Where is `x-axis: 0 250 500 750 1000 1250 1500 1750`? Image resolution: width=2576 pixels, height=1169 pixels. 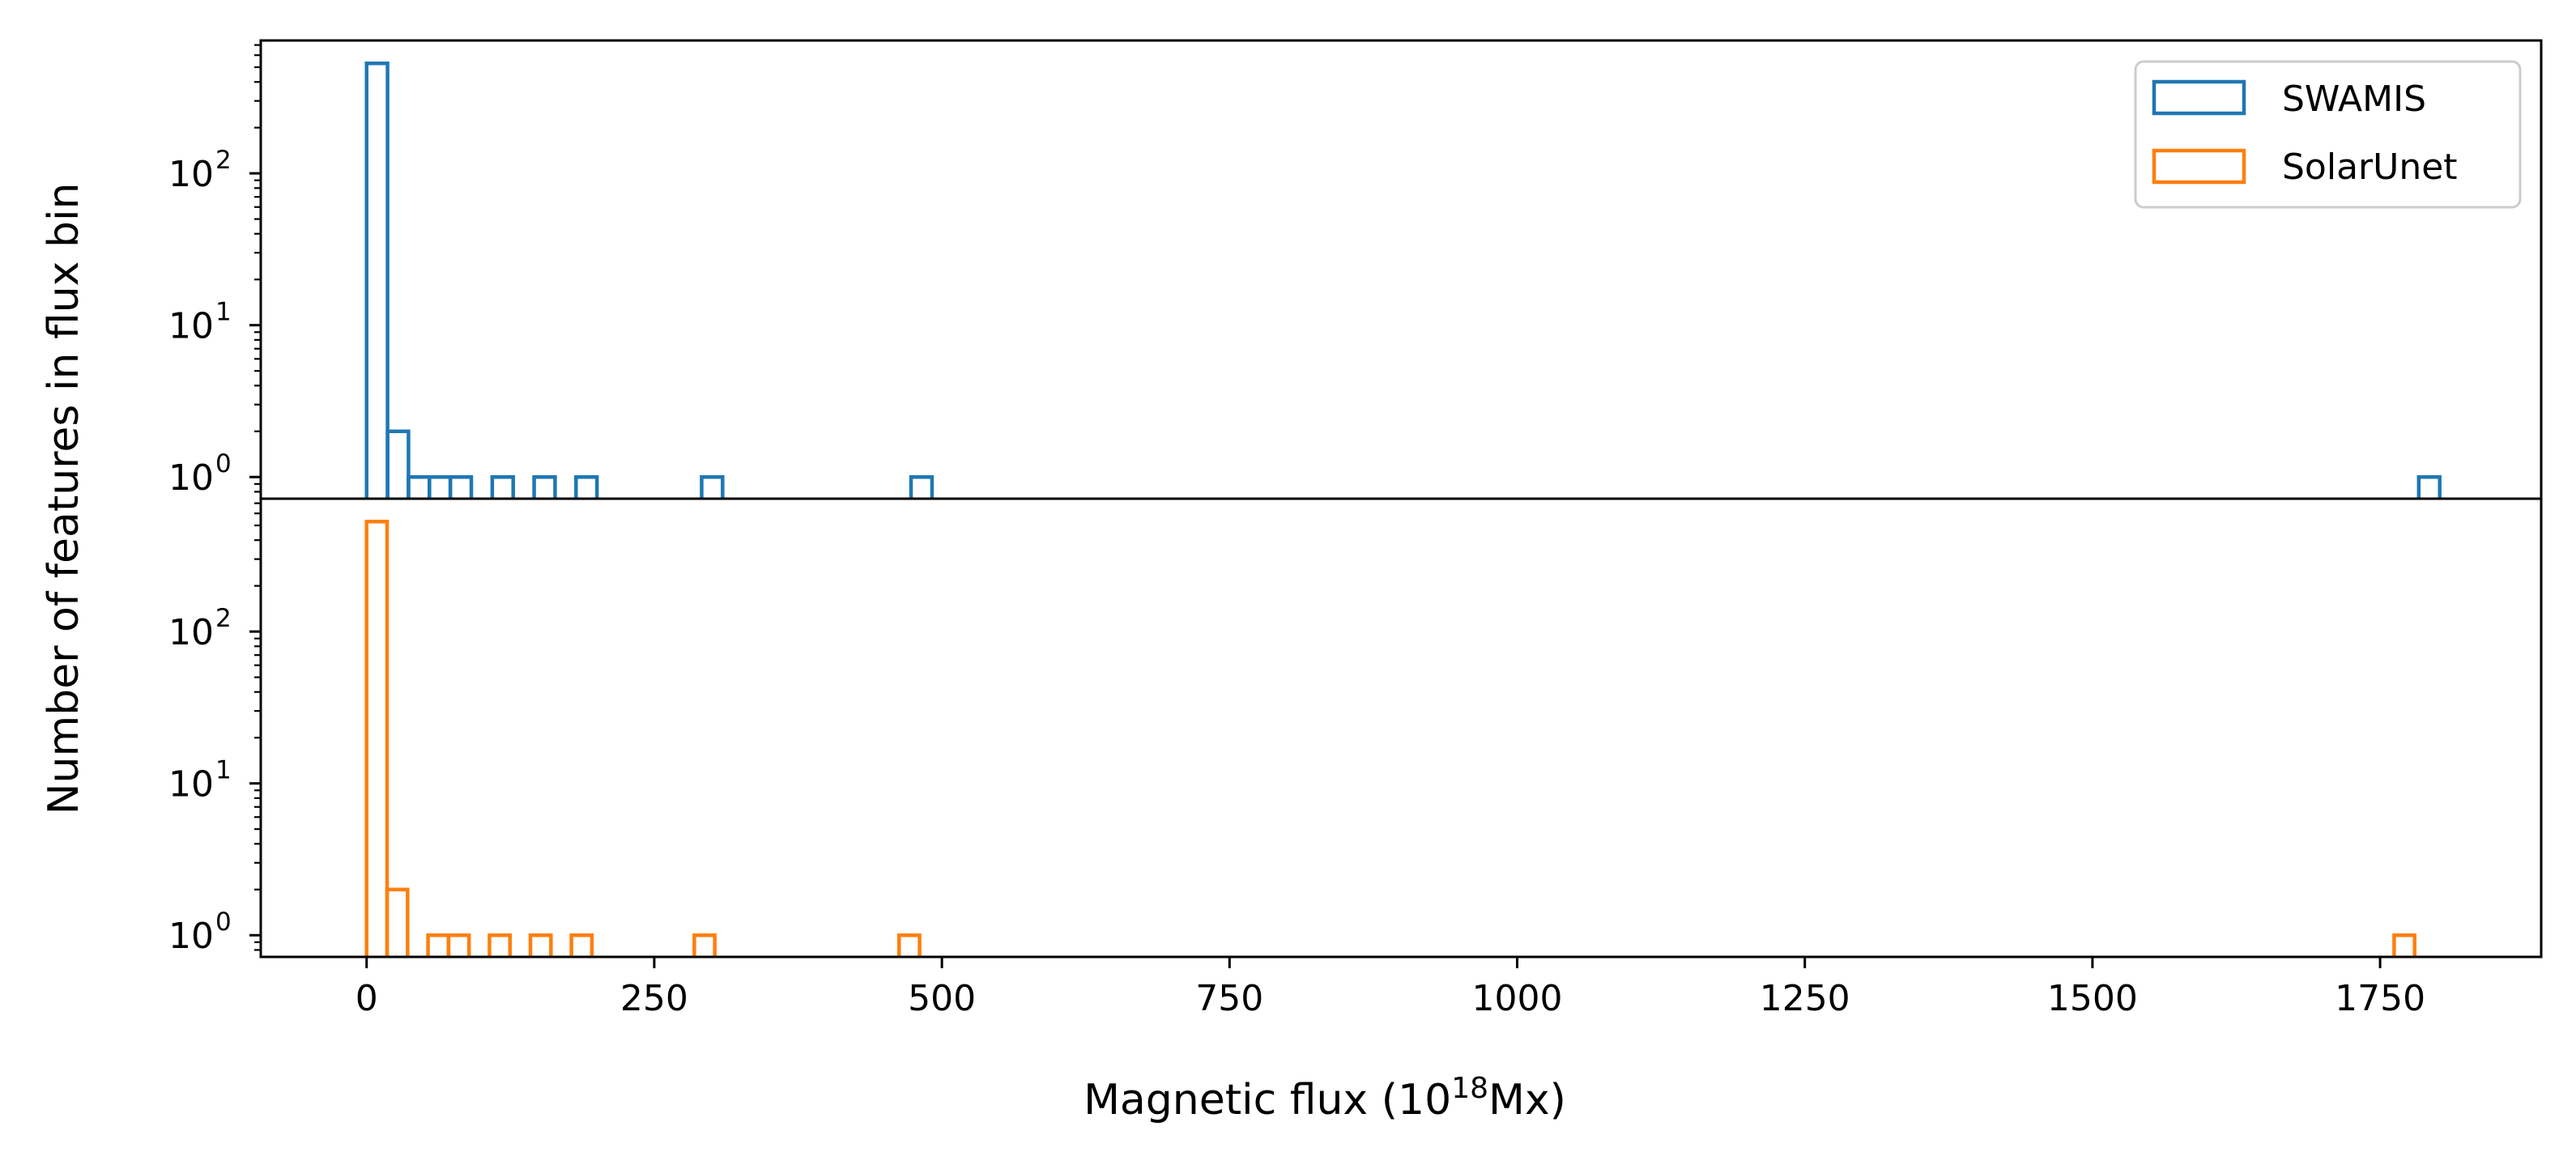 x-axis: 0 250 500 750 1000 1250 1500 1750 is located at coordinates (1390, 988).